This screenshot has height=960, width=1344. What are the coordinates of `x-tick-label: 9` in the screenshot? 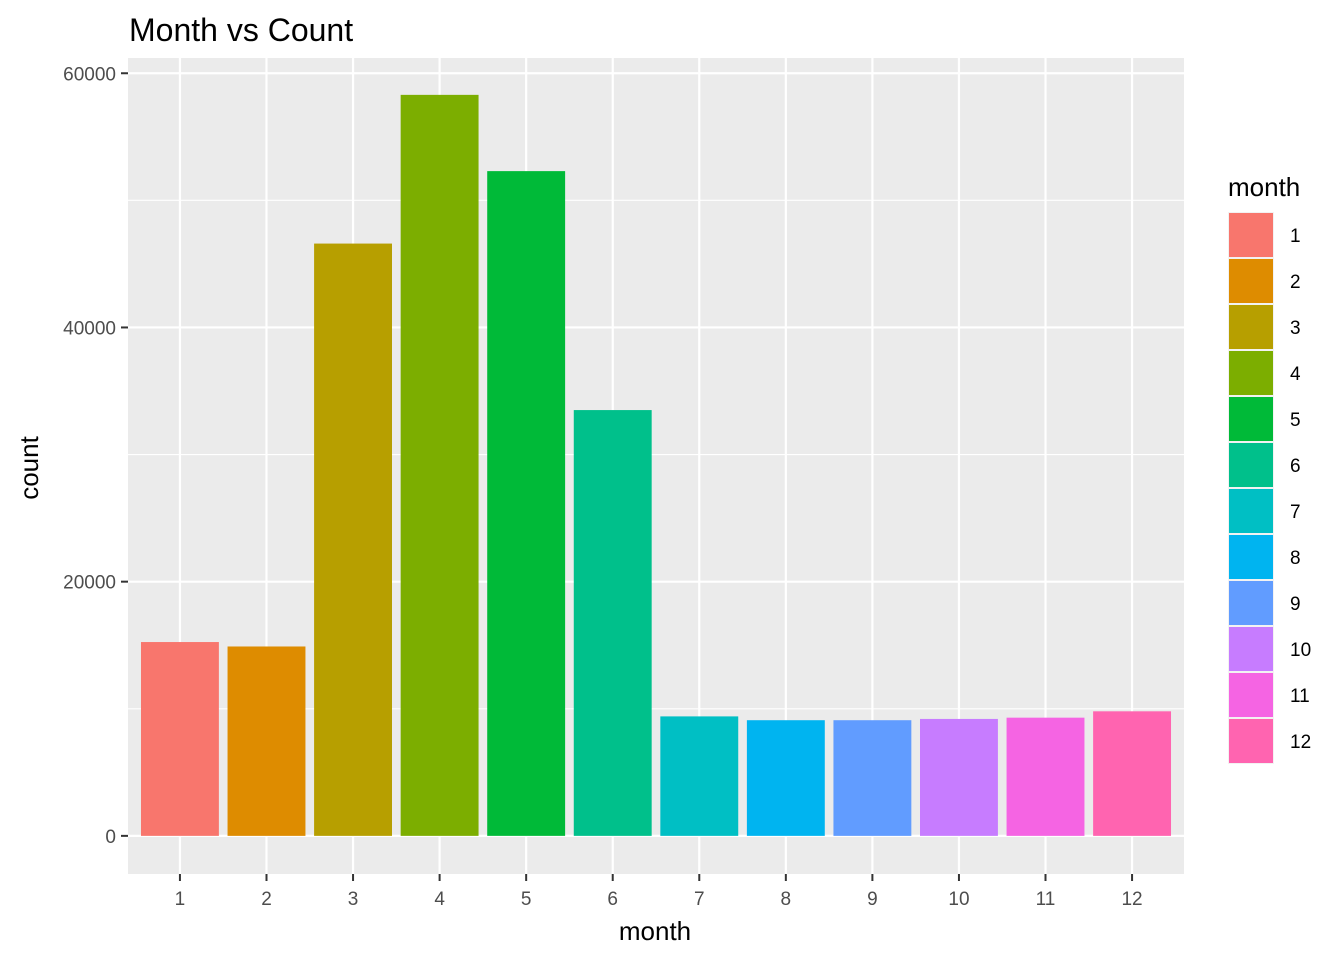 It's located at (872, 899).